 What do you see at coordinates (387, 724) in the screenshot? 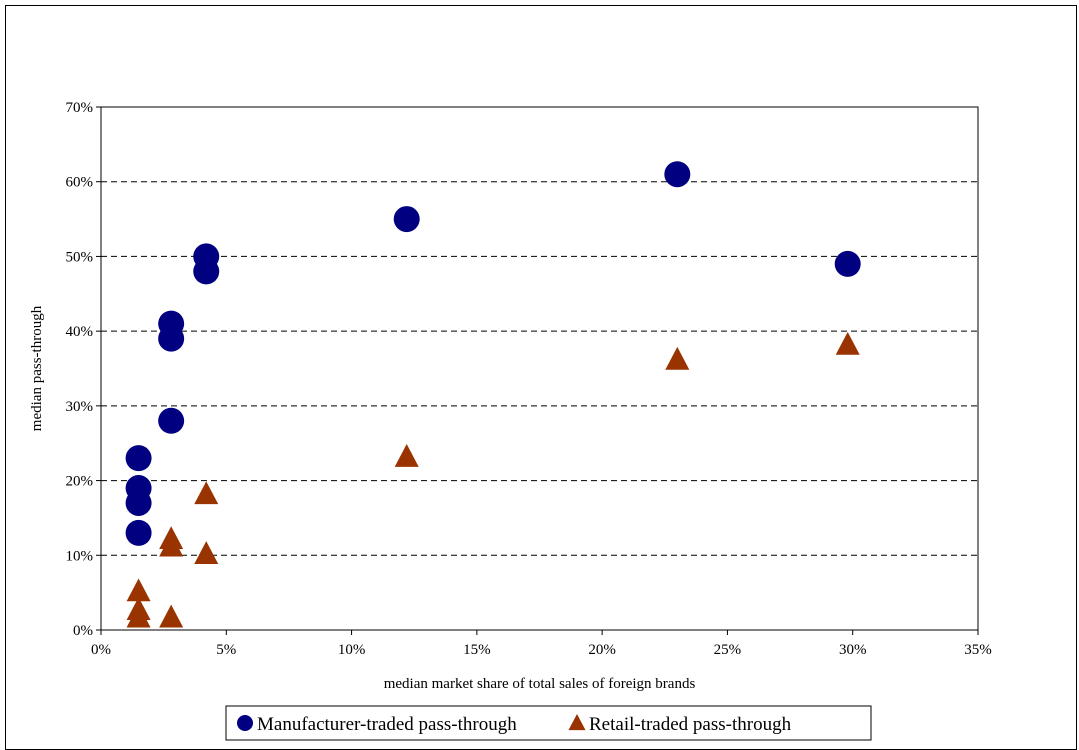
I see `legend-label: Manufacturer-traded pass-through` at bounding box center [387, 724].